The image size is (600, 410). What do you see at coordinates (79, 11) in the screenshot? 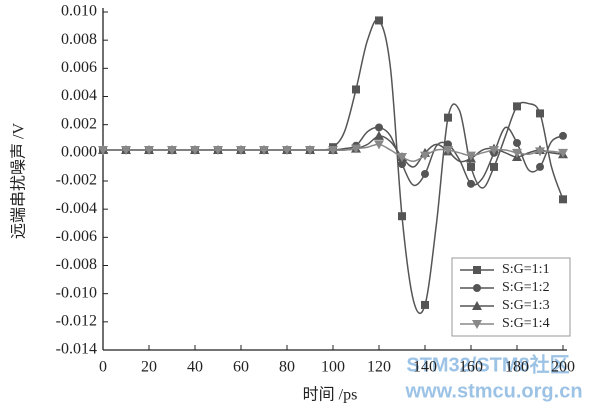
I see `y-tick-label: 0.010` at bounding box center [79, 11].